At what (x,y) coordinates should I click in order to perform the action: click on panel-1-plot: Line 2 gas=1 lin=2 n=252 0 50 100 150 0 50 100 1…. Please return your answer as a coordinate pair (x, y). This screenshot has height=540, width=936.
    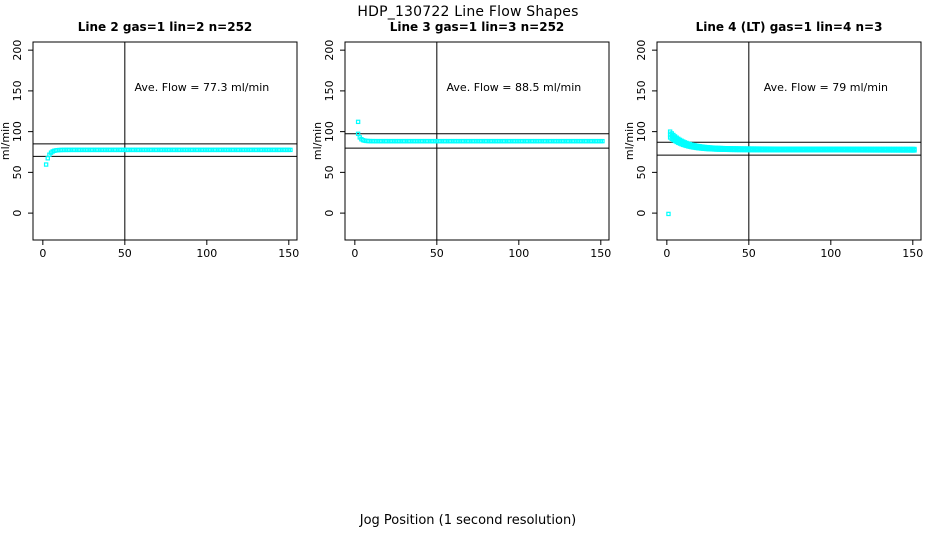
    Looking at the image, I should click on (149, 140).